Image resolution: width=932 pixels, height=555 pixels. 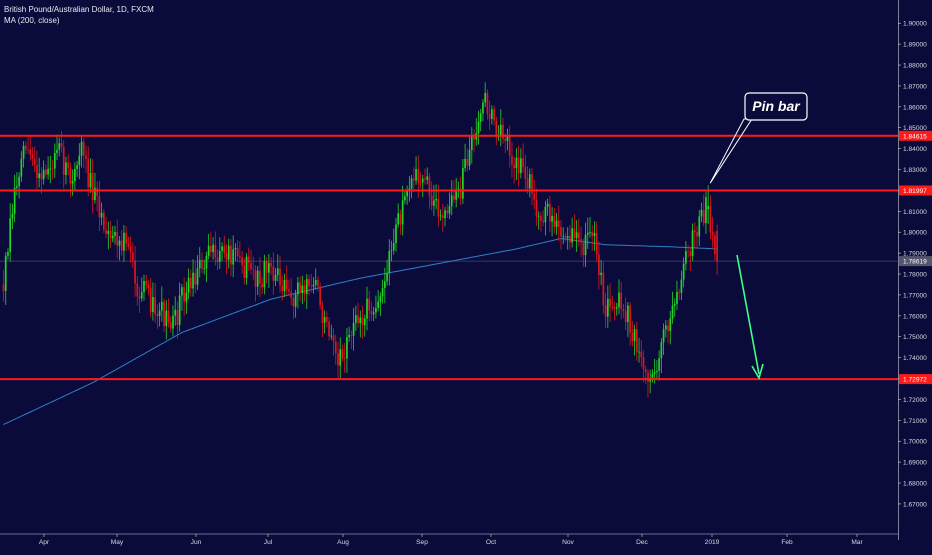 What do you see at coordinates (915, 190) in the screenshot?
I see `level-price-tag` at bounding box center [915, 190].